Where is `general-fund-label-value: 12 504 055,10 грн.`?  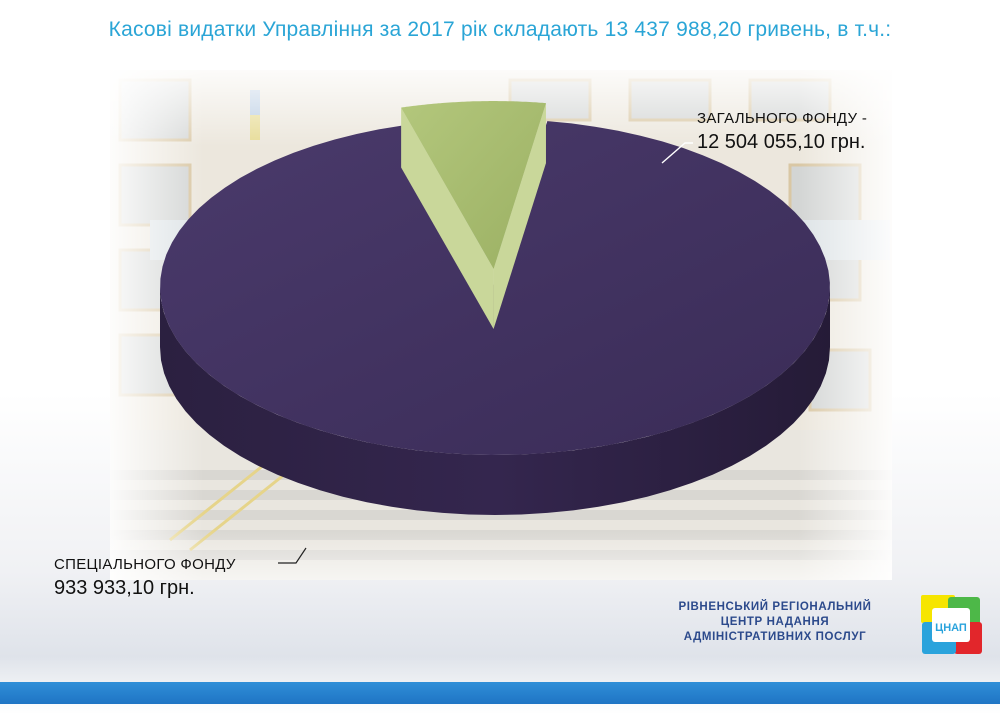 general-fund-label-value: 12 504 055,10 грн. is located at coordinates (781, 142).